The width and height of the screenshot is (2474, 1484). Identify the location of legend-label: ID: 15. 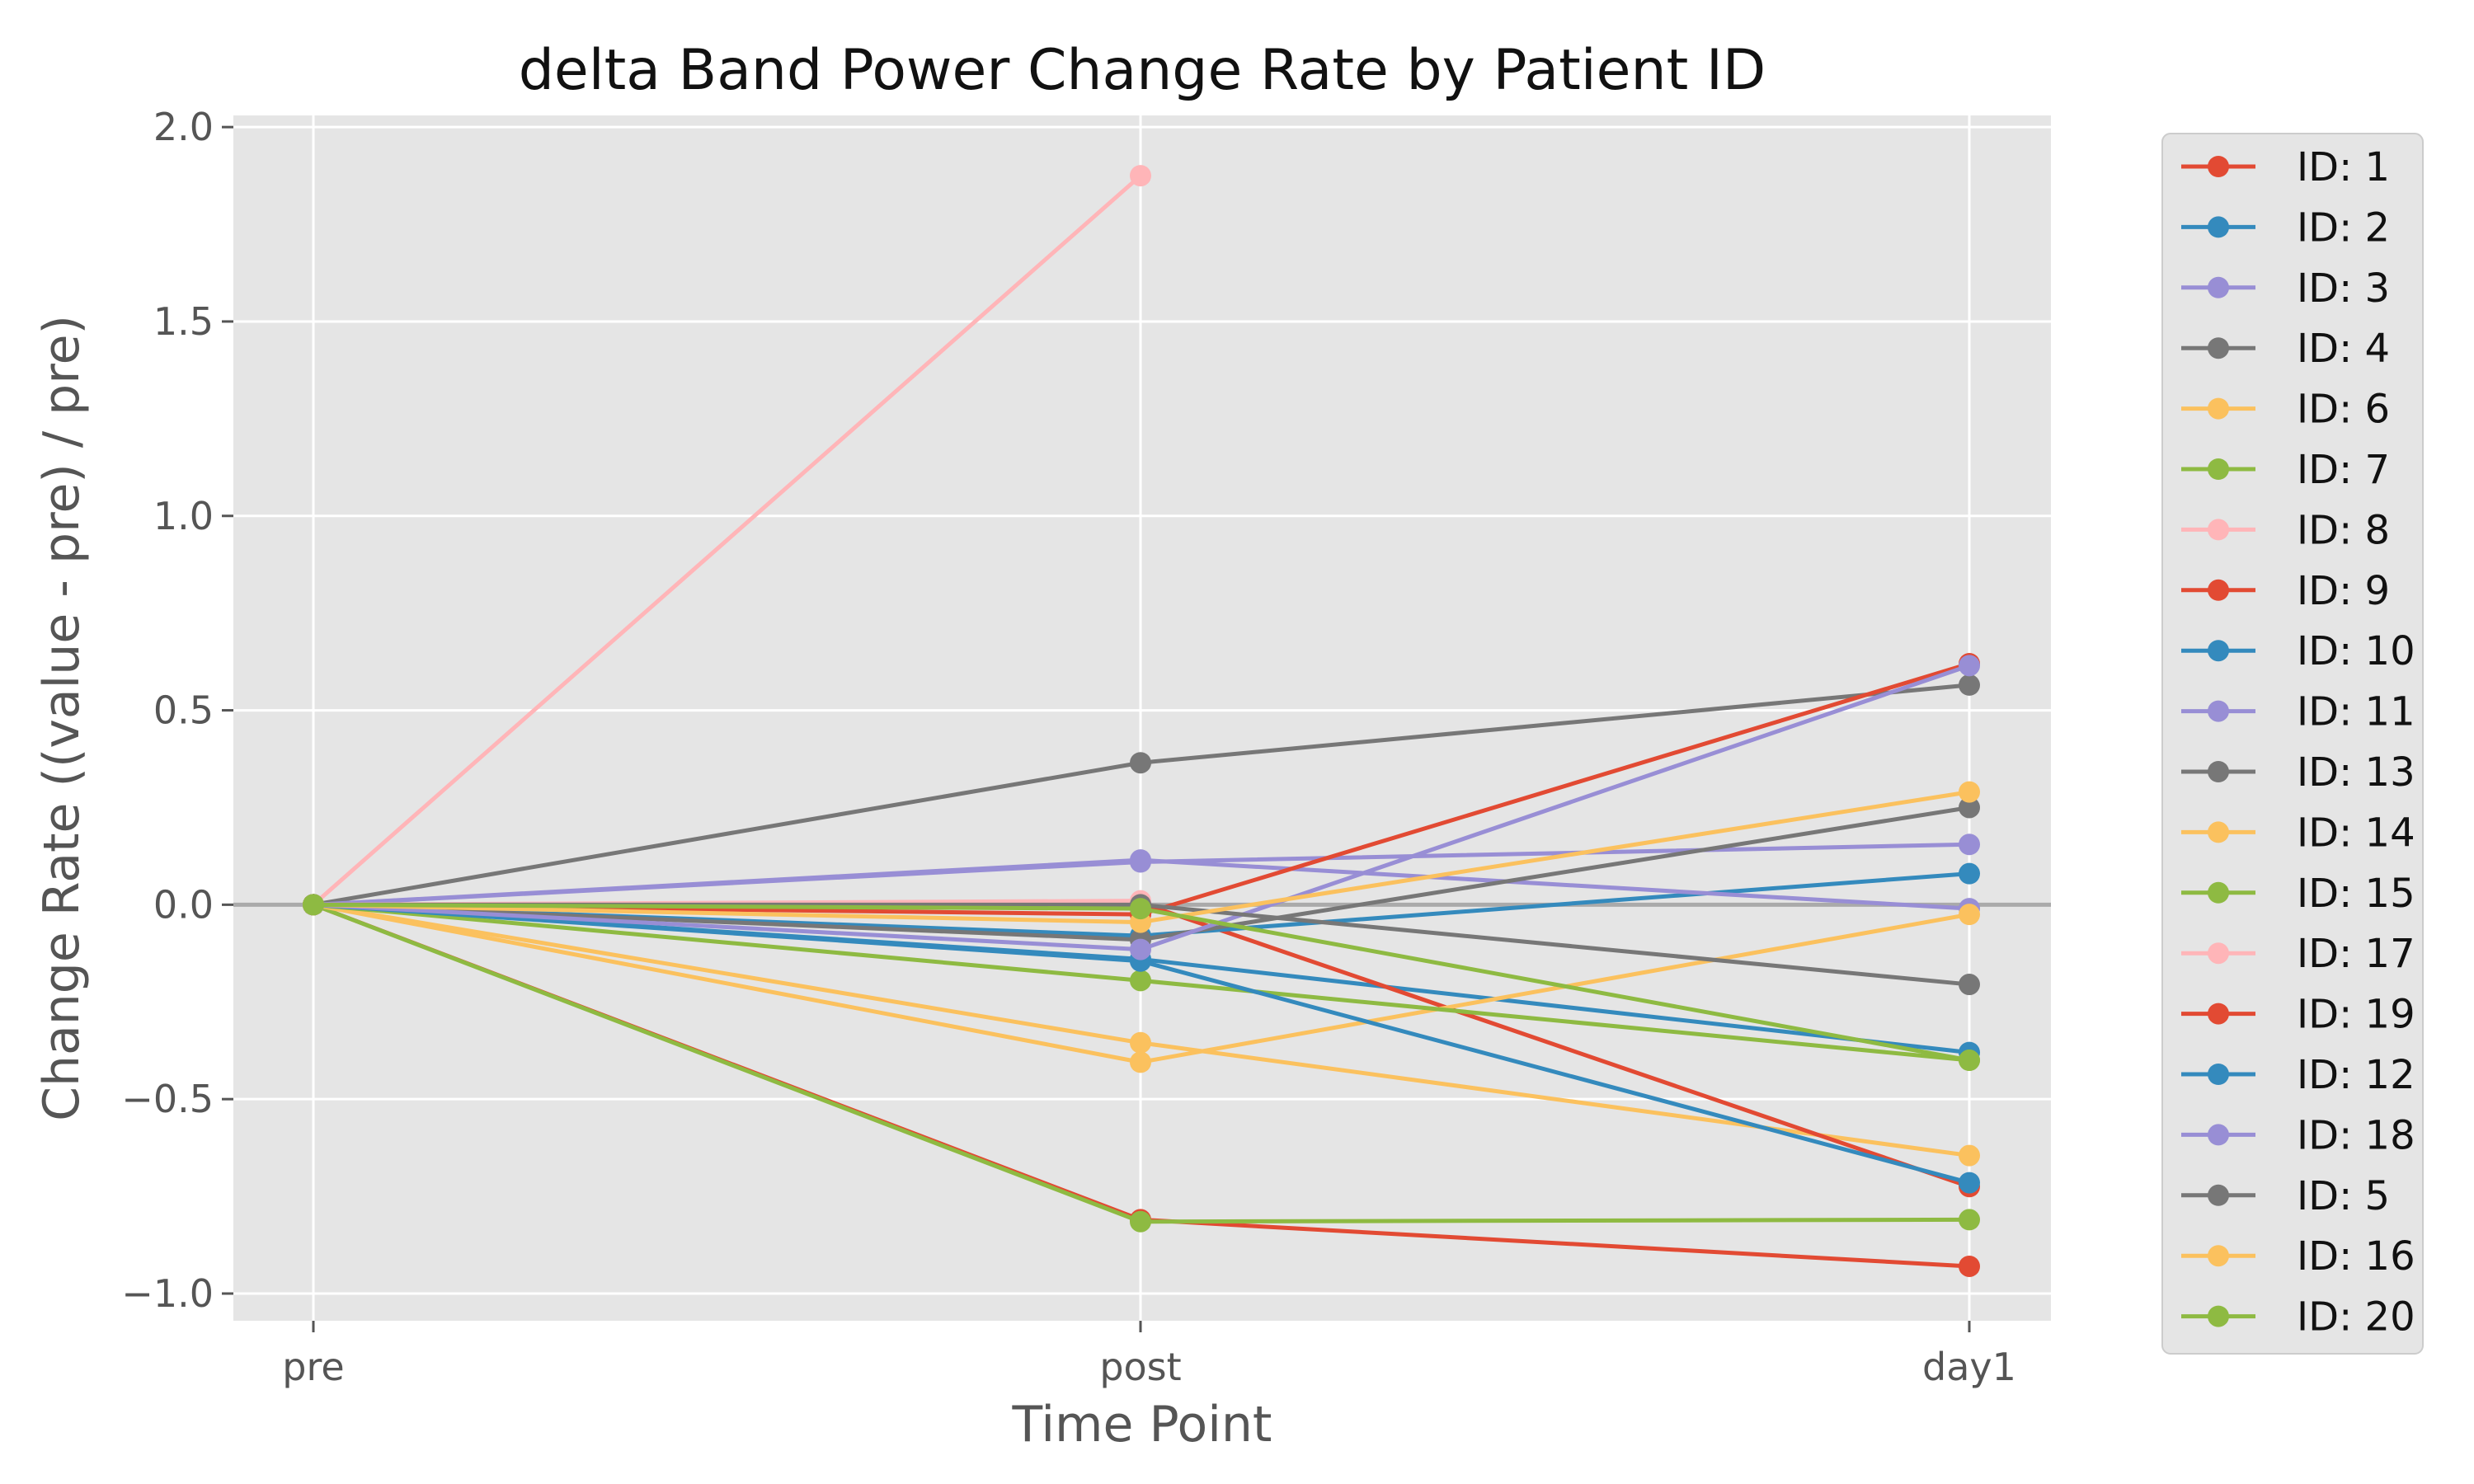
(2356, 894).